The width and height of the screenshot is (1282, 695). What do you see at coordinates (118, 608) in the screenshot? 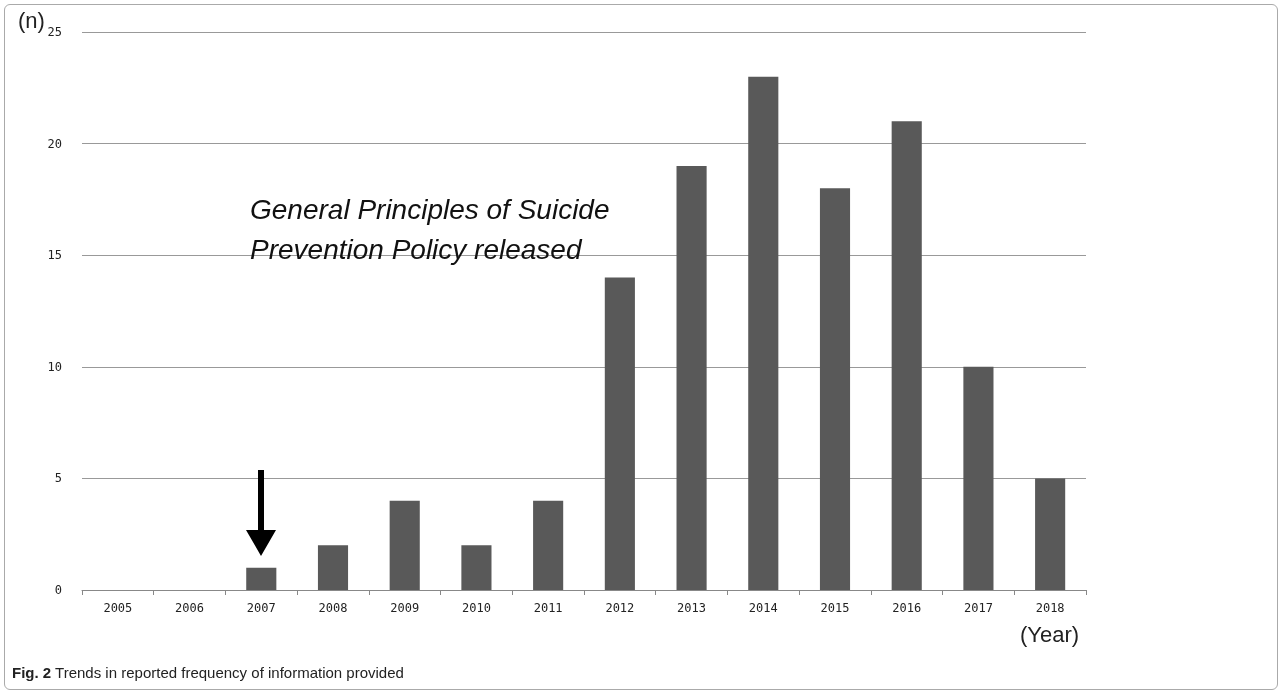
I see `x-tick-label: 2005` at bounding box center [118, 608].